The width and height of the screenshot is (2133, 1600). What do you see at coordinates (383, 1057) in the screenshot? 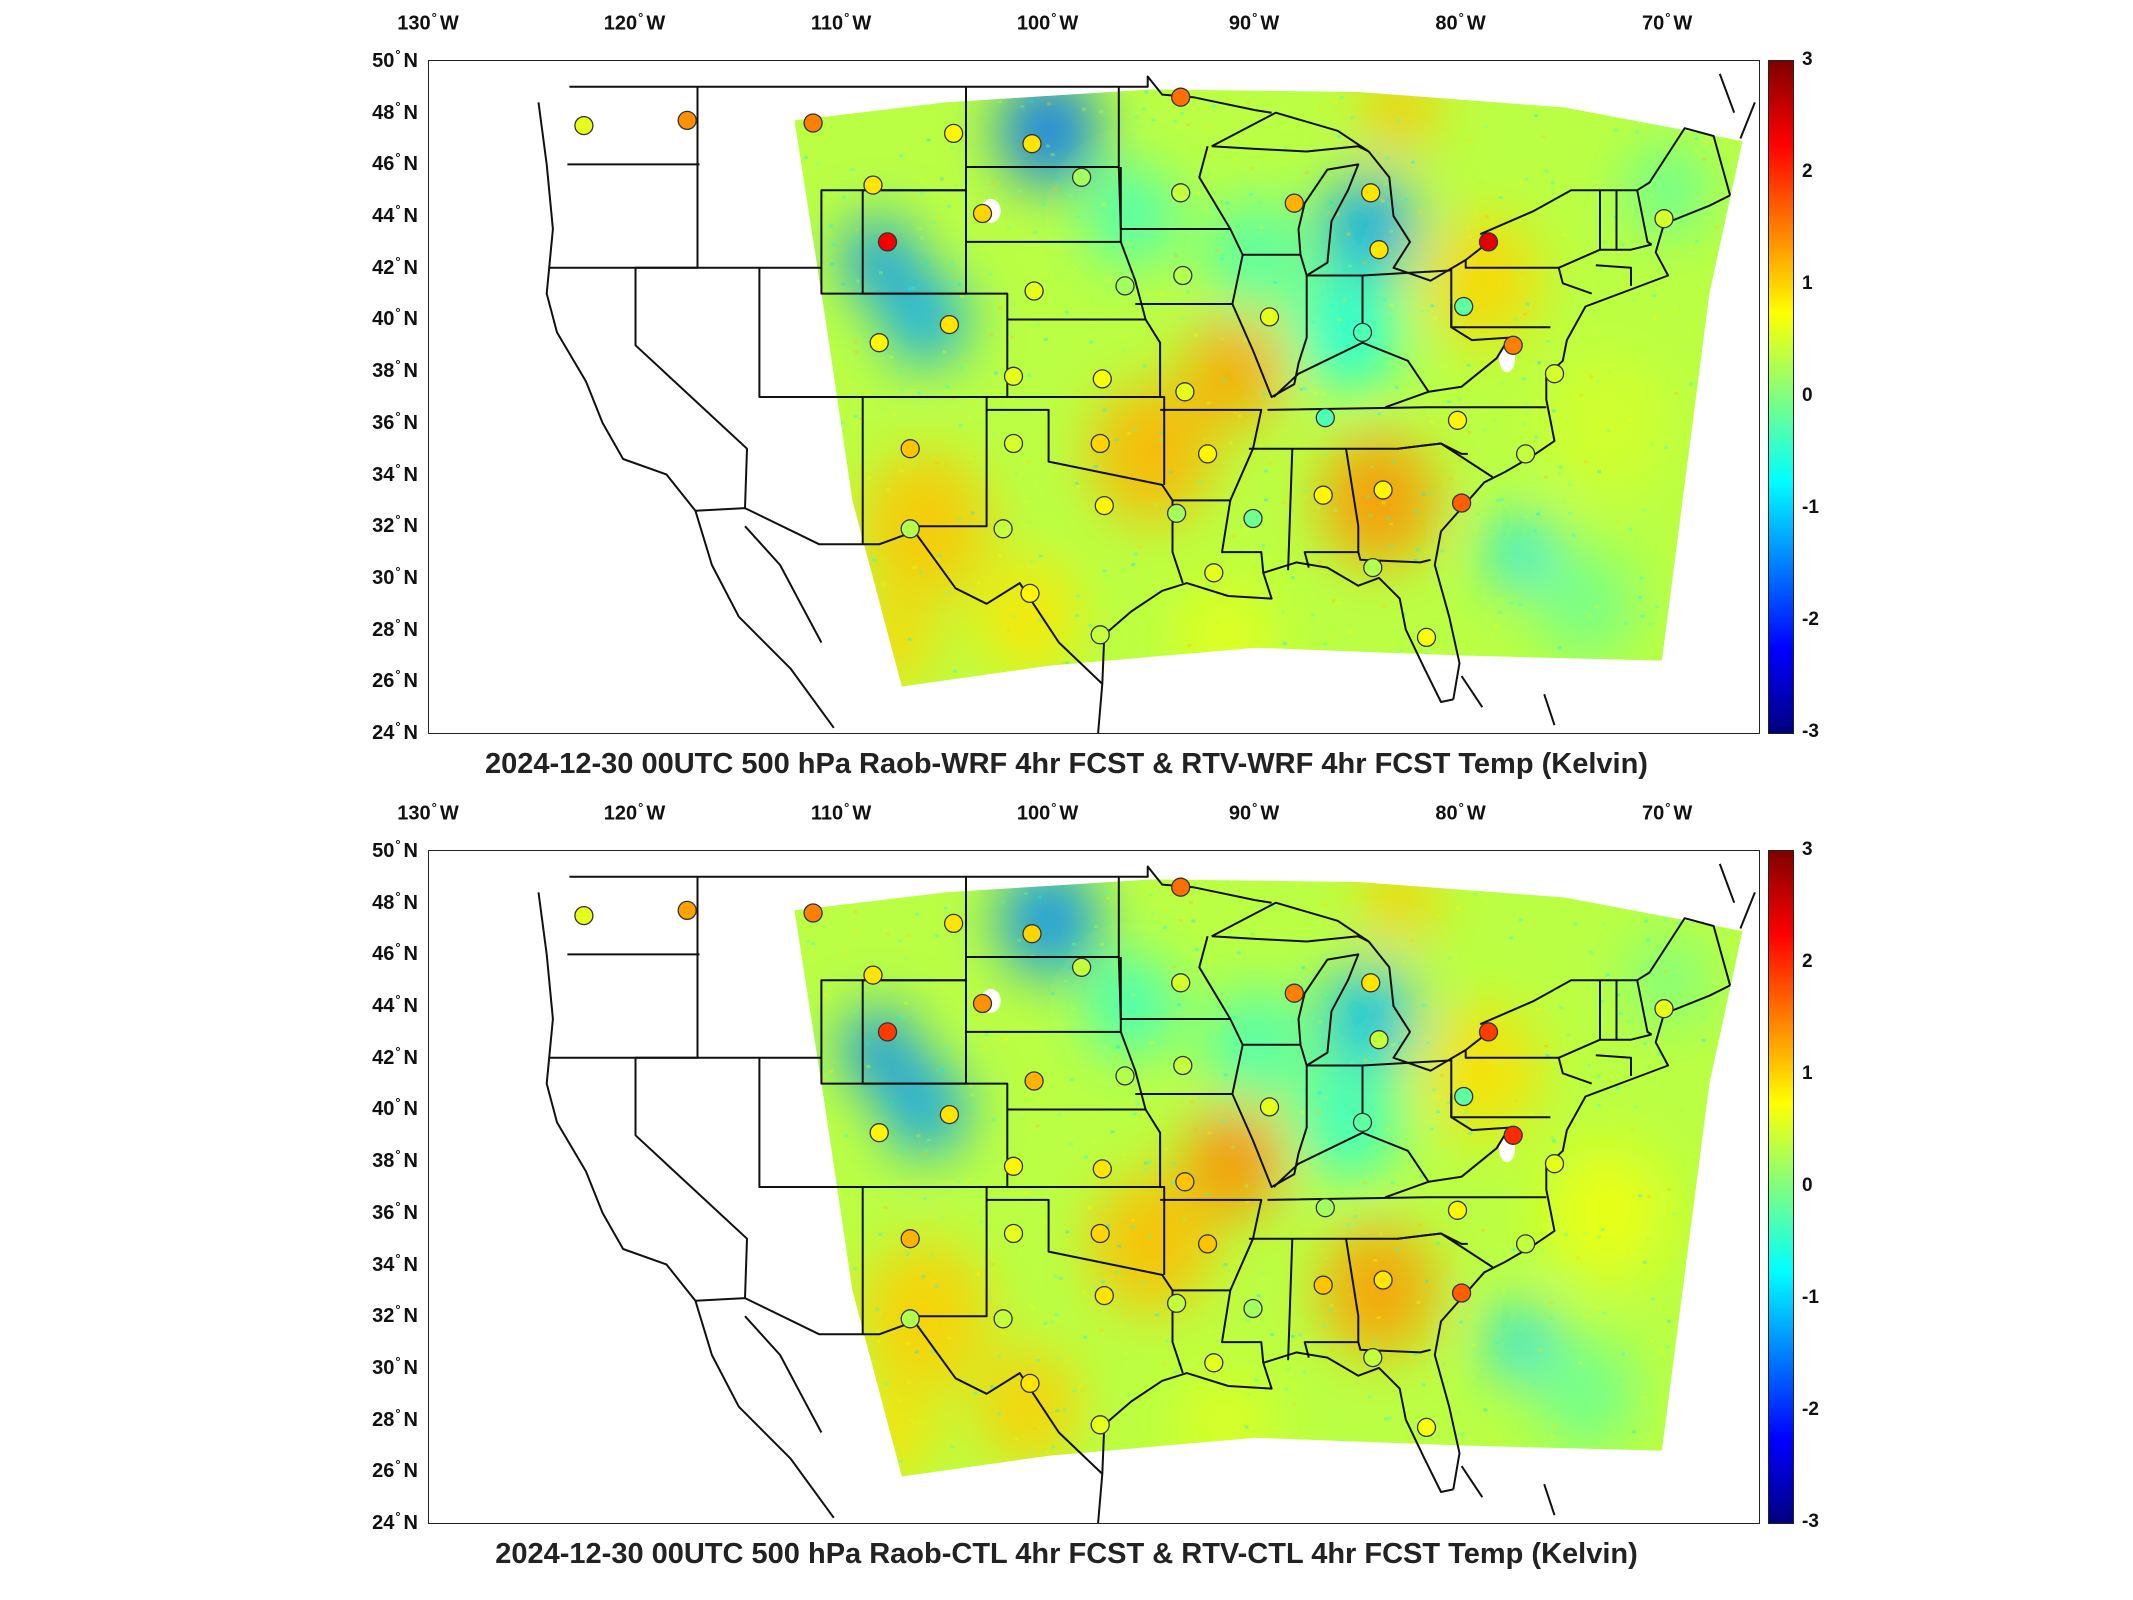
I see `tick-degree: 42` at bounding box center [383, 1057].